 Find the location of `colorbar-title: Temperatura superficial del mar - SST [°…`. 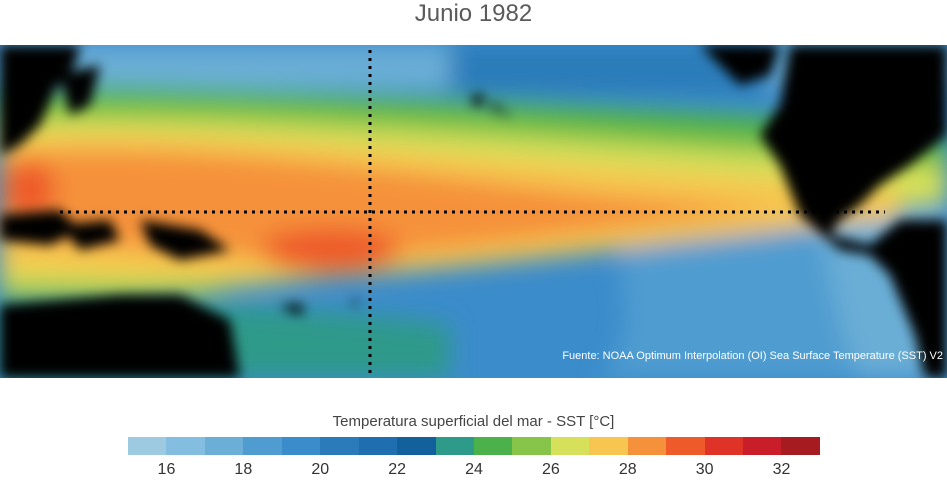

colorbar-title: Temperatura superficial del mar - SST [°… is located at coordinates (473, 421).